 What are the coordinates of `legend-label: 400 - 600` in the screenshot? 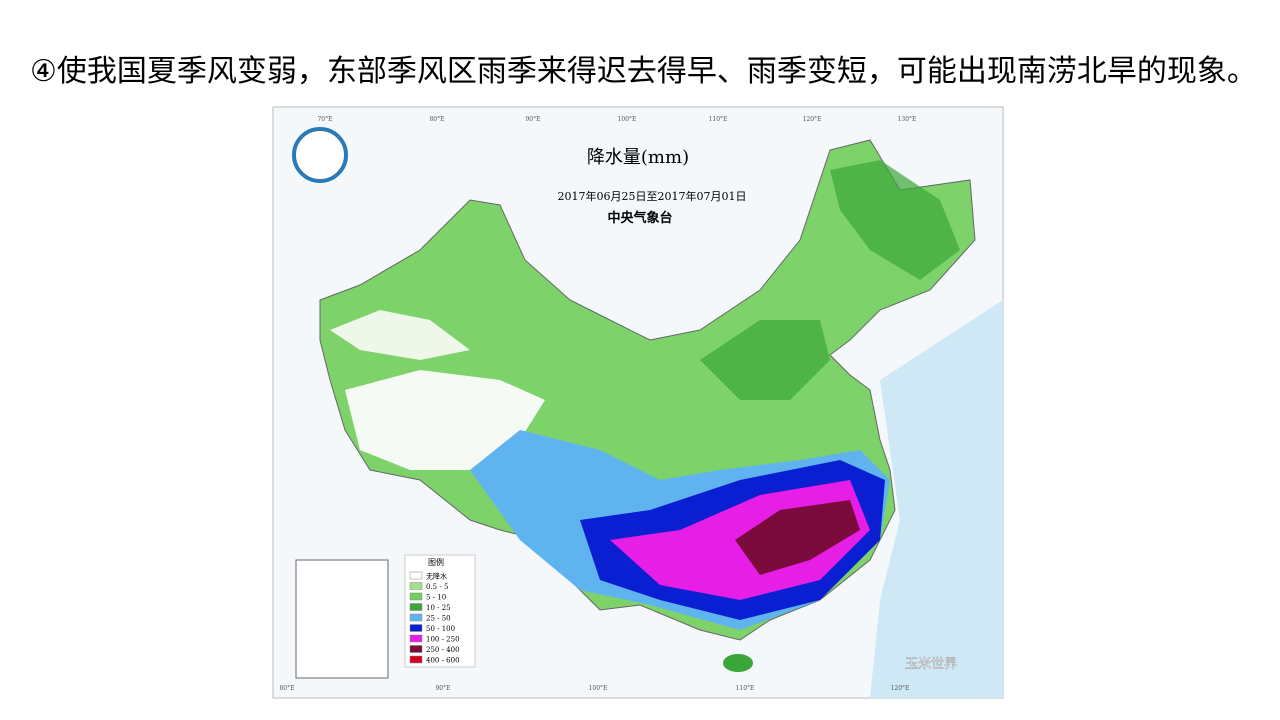 It's located at (443, 661).